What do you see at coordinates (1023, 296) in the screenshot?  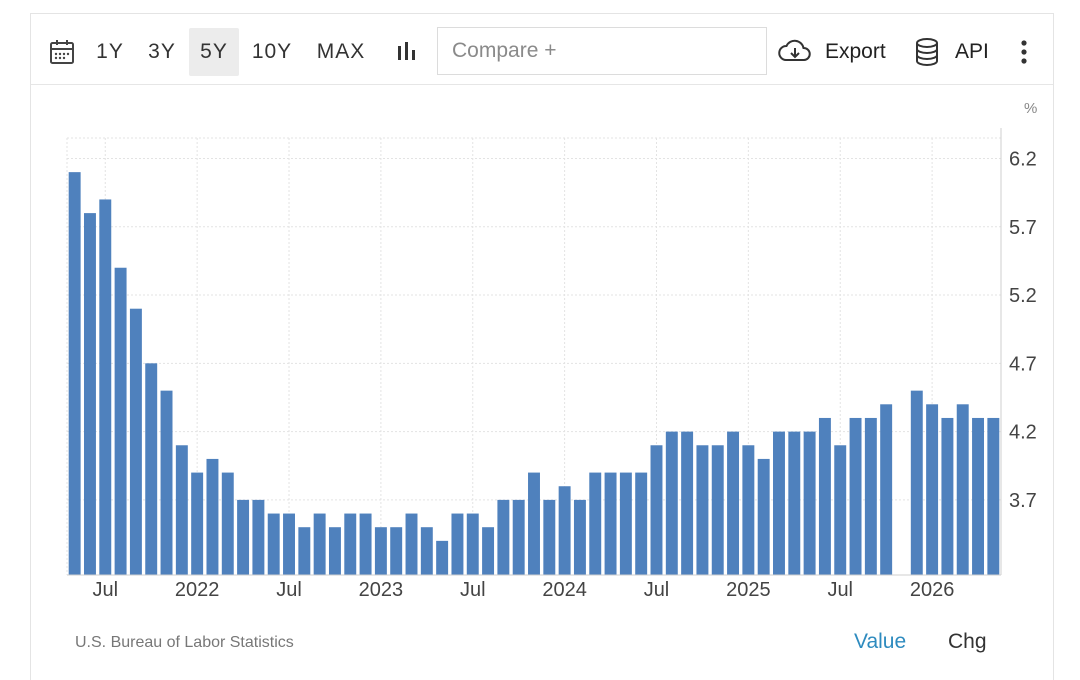 I see `y-tick-label: 5.2` at bounding box center [1023, 296].